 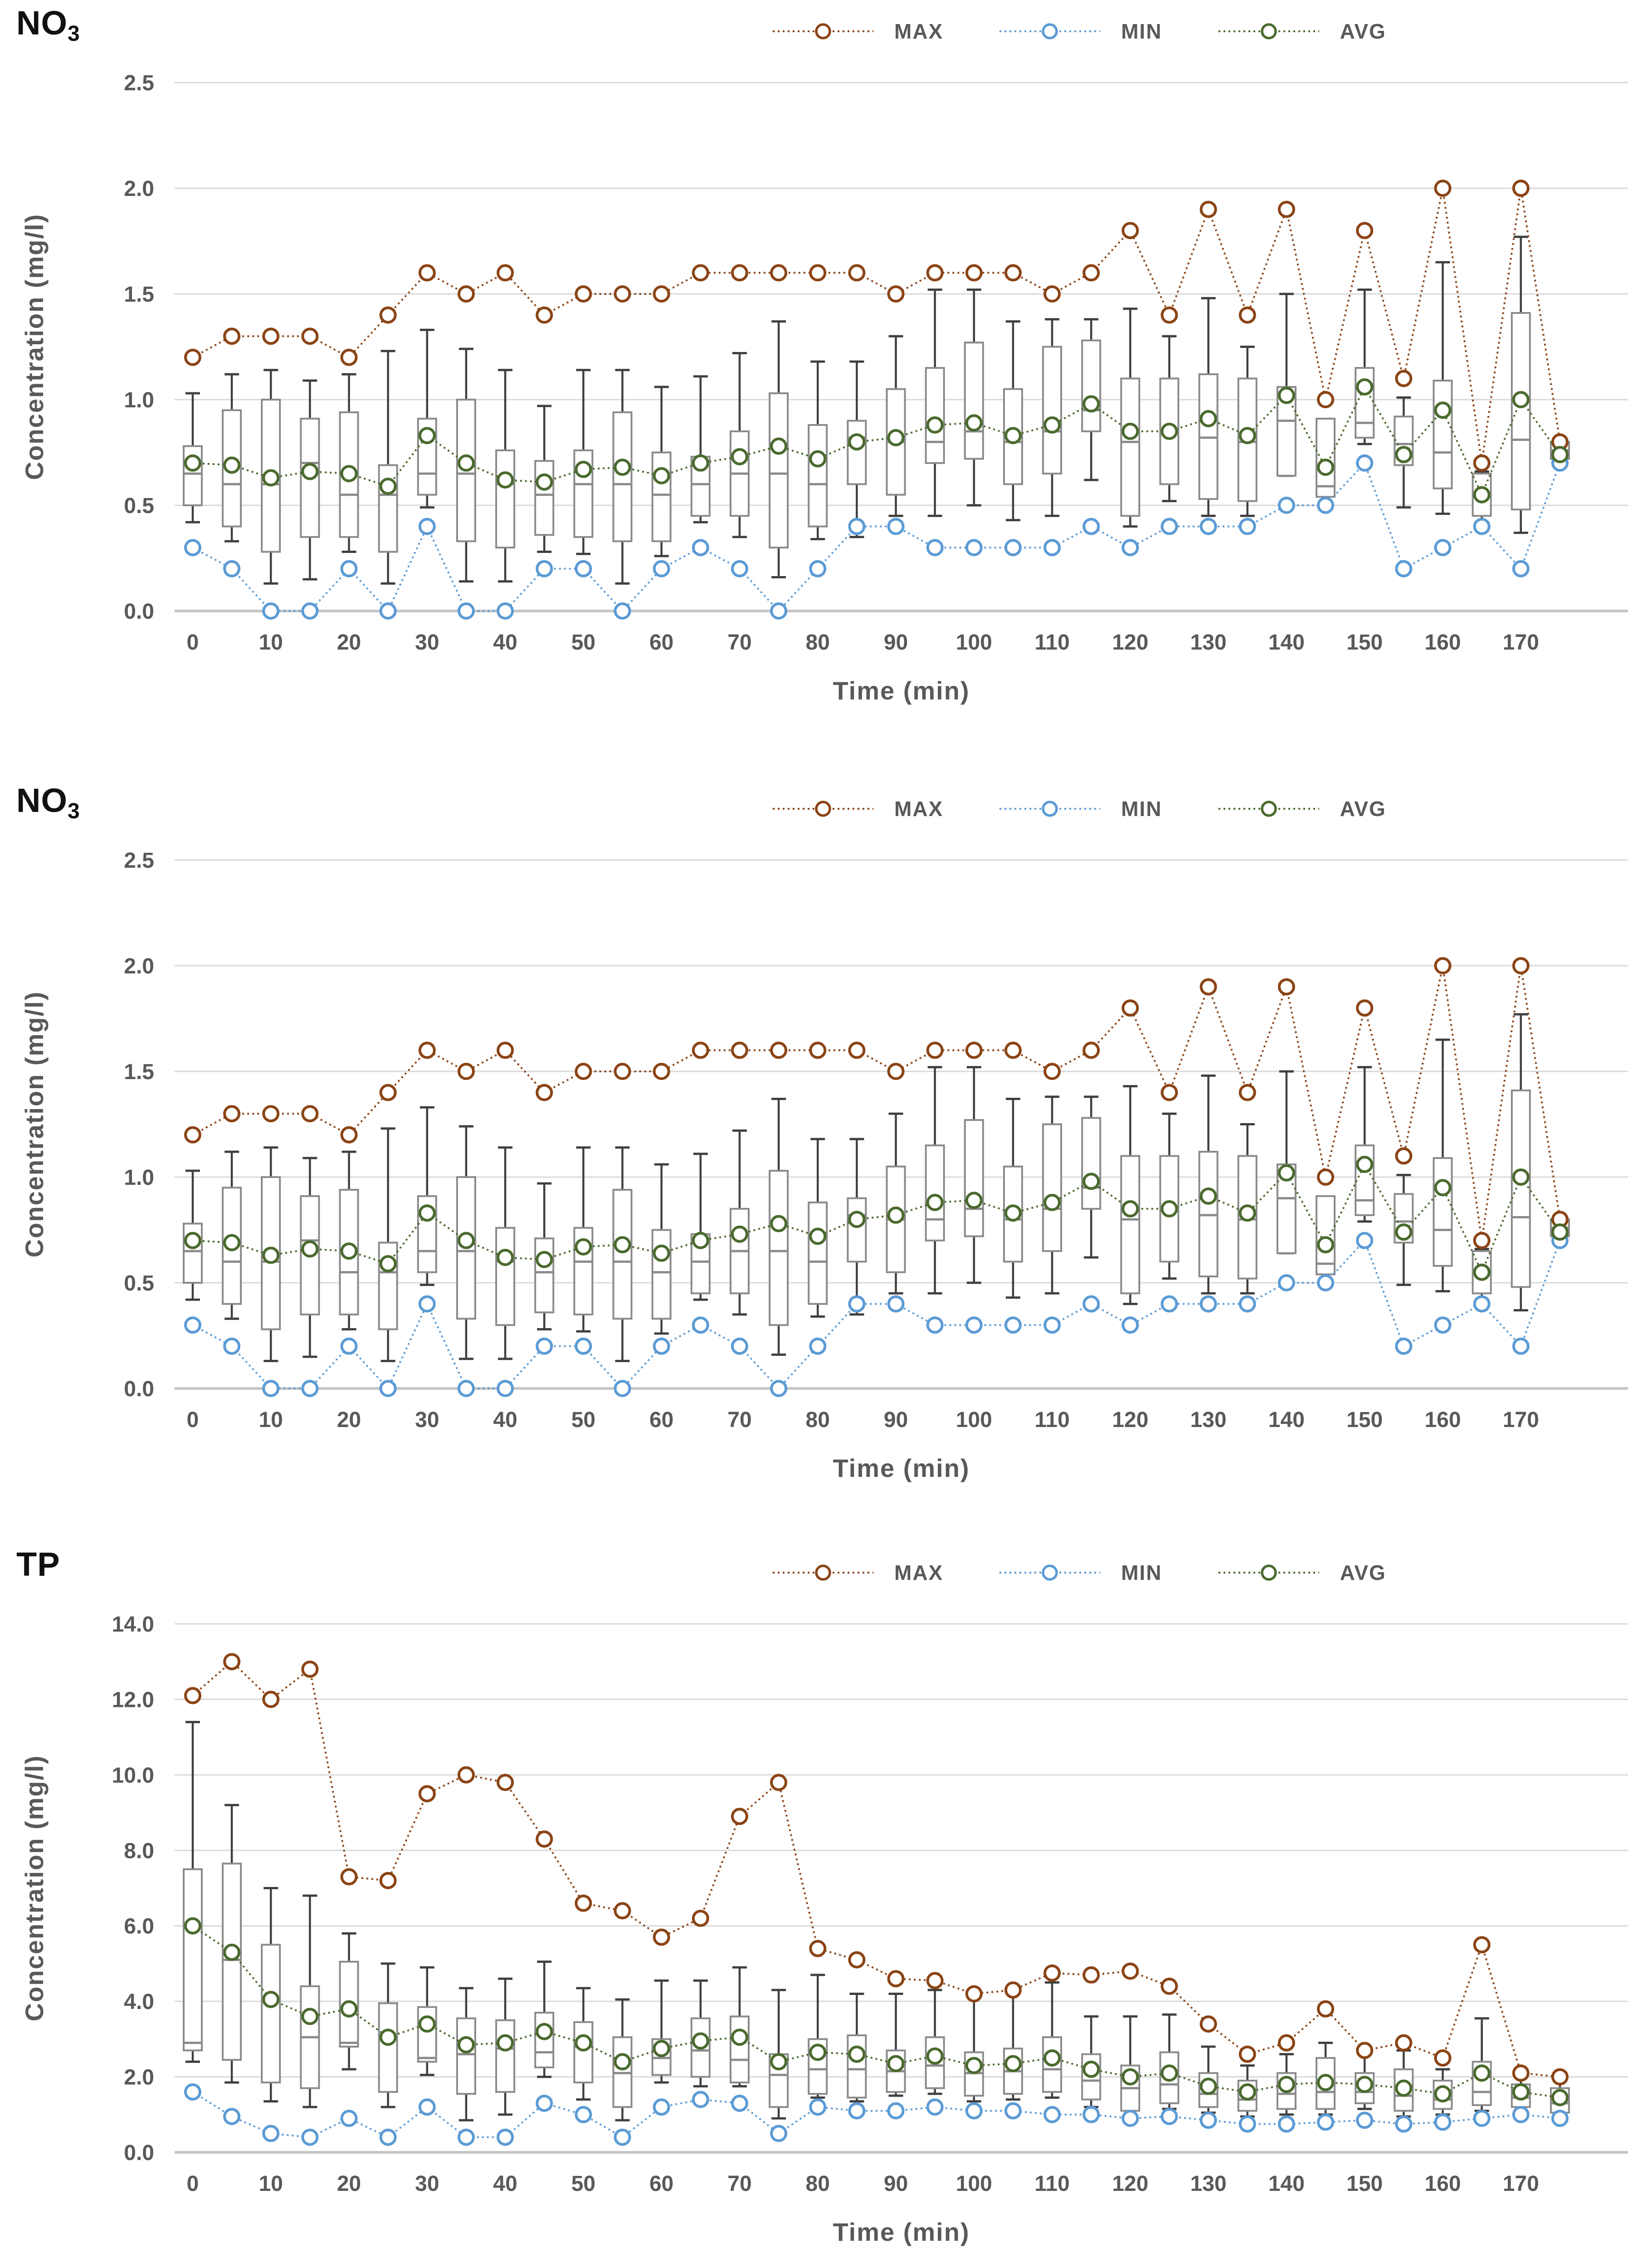 What do you see at coordinates (661, 2184) in the screenshot?
I see `x-tick-label: 60` at bounding box center [661, 2184].